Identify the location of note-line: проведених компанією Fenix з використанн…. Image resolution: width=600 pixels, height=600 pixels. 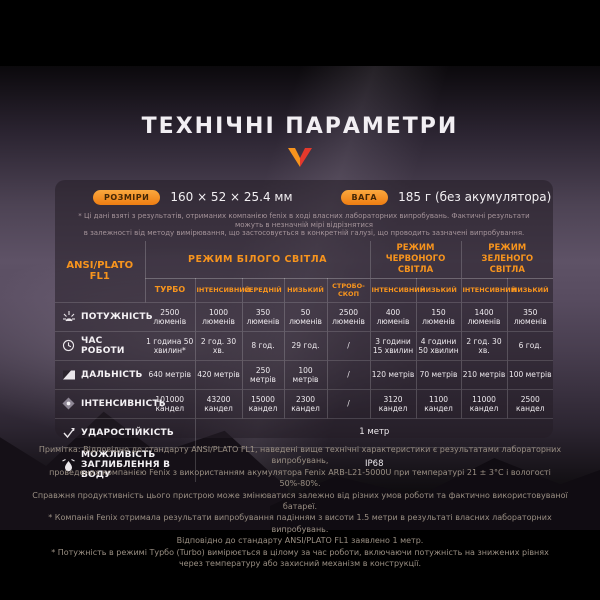
(300, 478).